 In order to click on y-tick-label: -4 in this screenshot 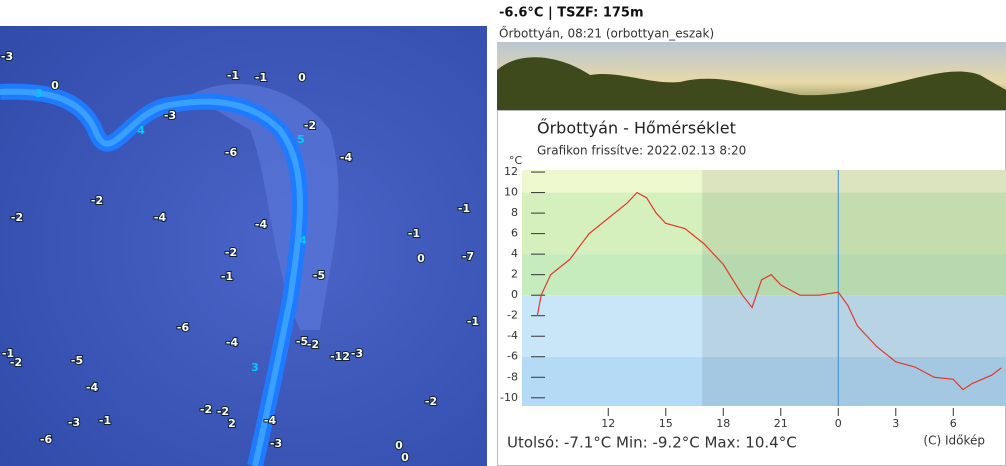, I will do `click(512, 335)`.